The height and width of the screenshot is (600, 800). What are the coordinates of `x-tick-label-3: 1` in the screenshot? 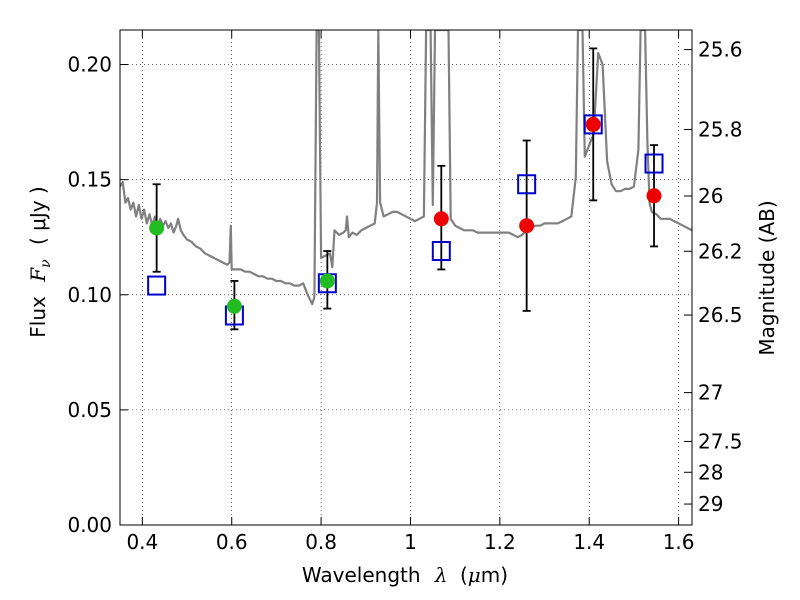 It's located at (410, 542).